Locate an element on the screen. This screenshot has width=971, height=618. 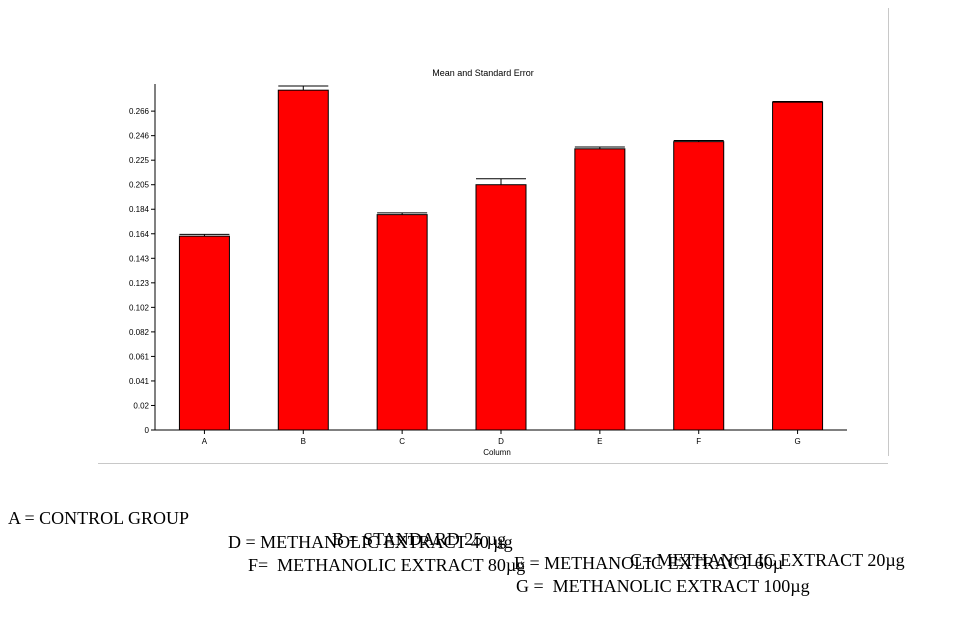
x-tick-label: E is located at coordinates (599, 441).